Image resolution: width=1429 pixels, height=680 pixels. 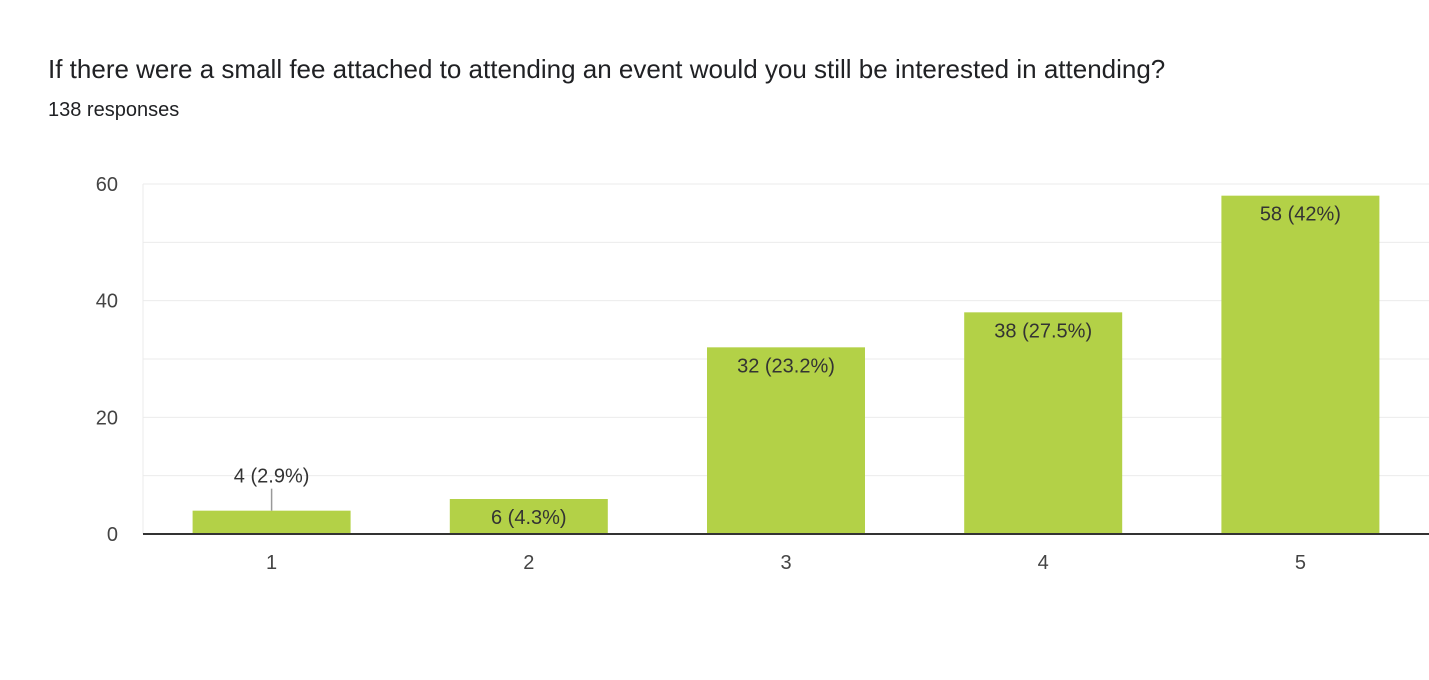 I want to click on data-label-4: 38 (27.5%), so click(x=1043, y=331).